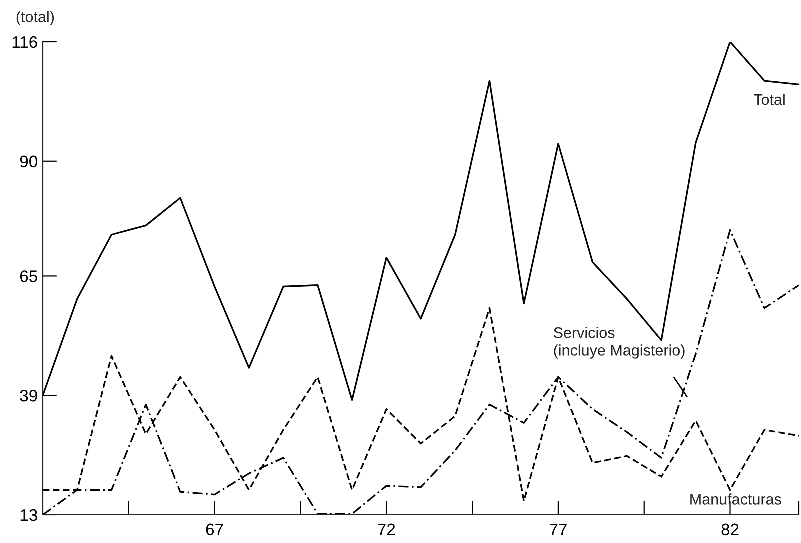 This screenshot has height=543, width=801. I want to click on series-label: Manufacturas, so click(736, 499).